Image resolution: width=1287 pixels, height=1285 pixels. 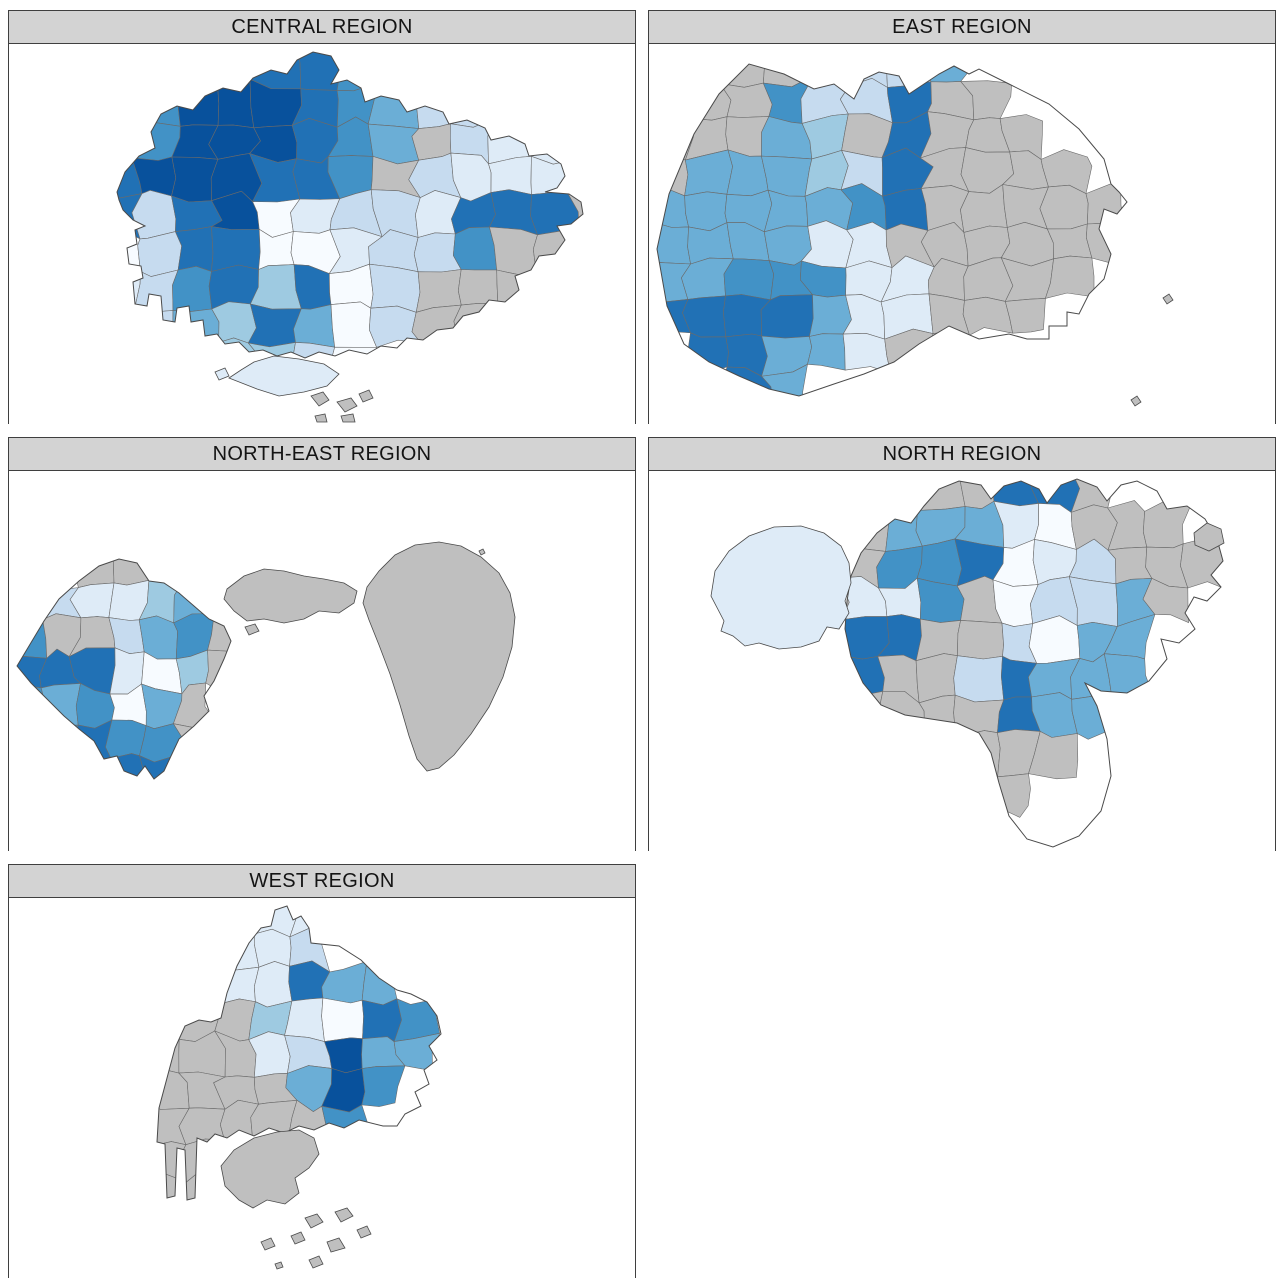 I want to click on facet-title-north-east: NORTH-EAST REGION, so click(x=322, y=454).